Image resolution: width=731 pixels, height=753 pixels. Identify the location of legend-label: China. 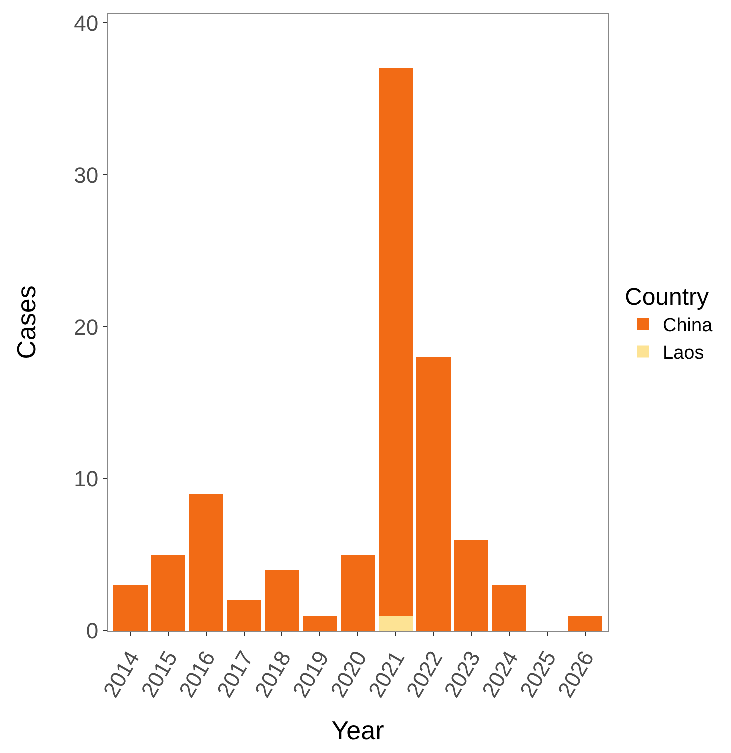
(688, 325).